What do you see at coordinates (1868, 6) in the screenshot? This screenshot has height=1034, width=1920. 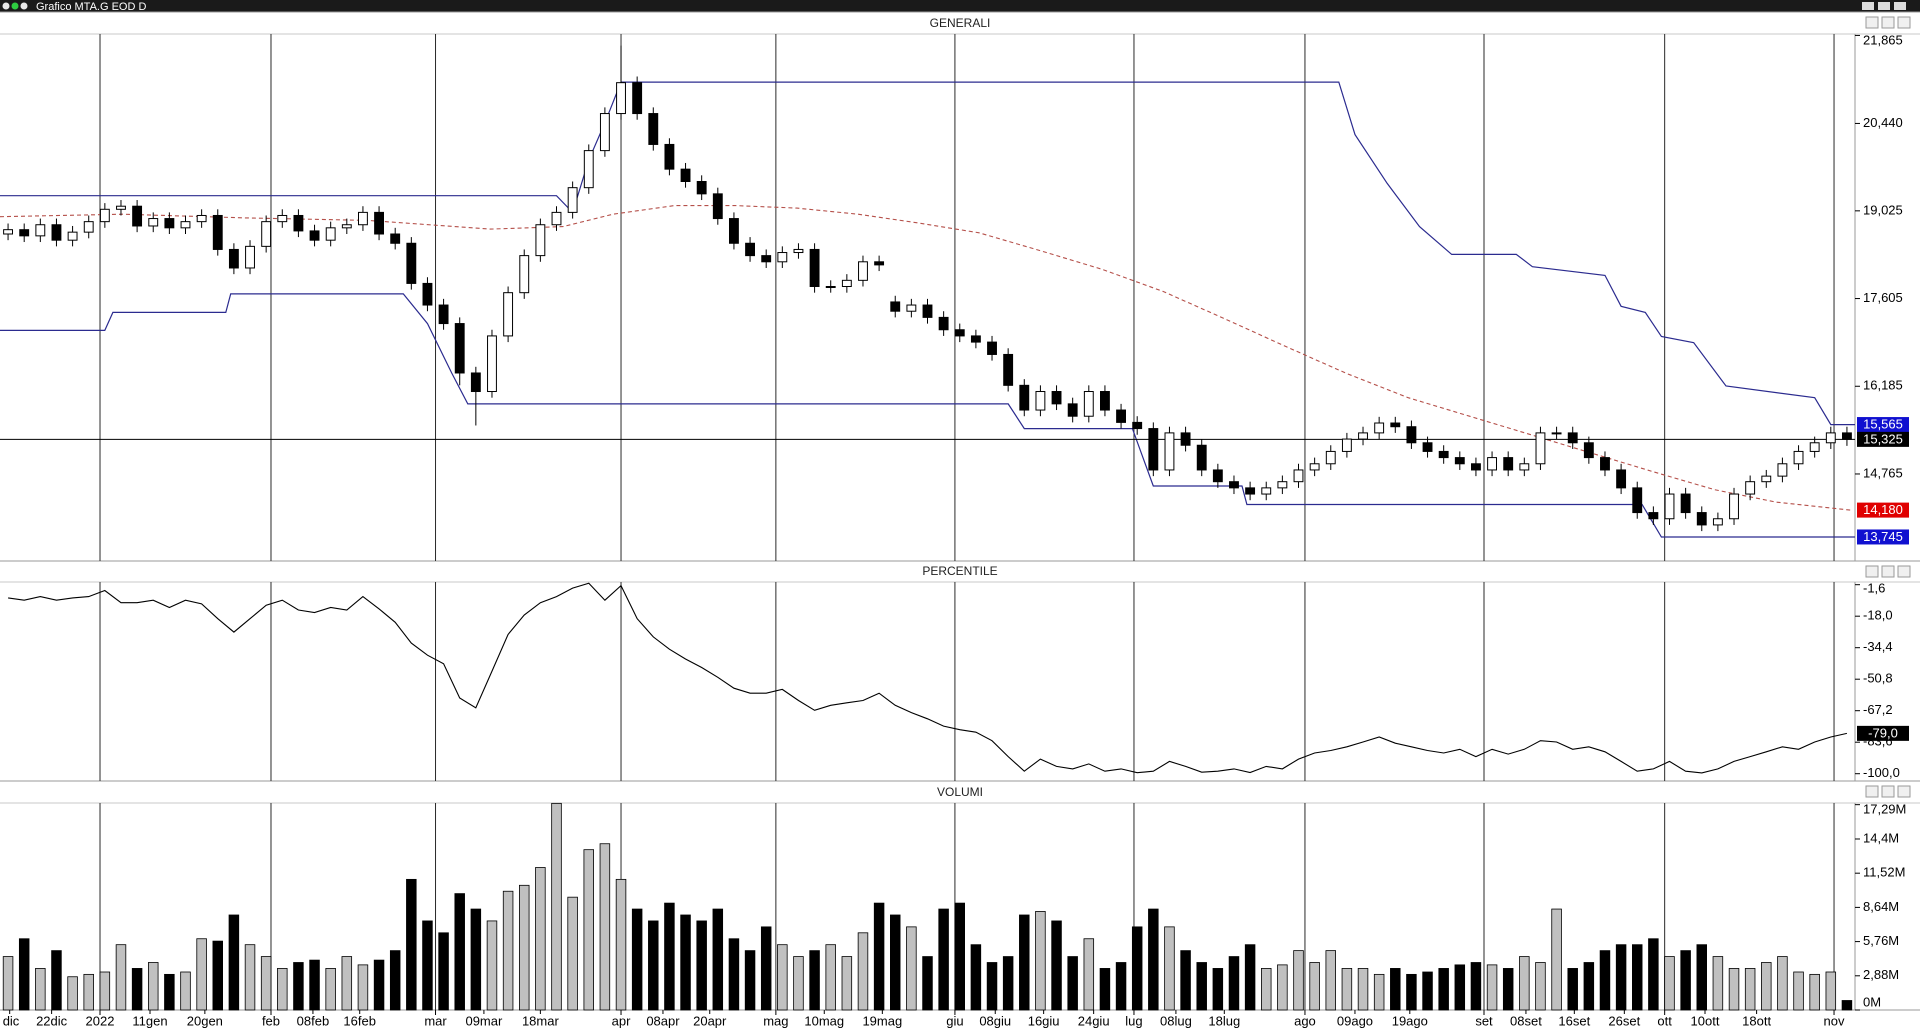 I see `minimize-button` at bounding box center [1868, 6].